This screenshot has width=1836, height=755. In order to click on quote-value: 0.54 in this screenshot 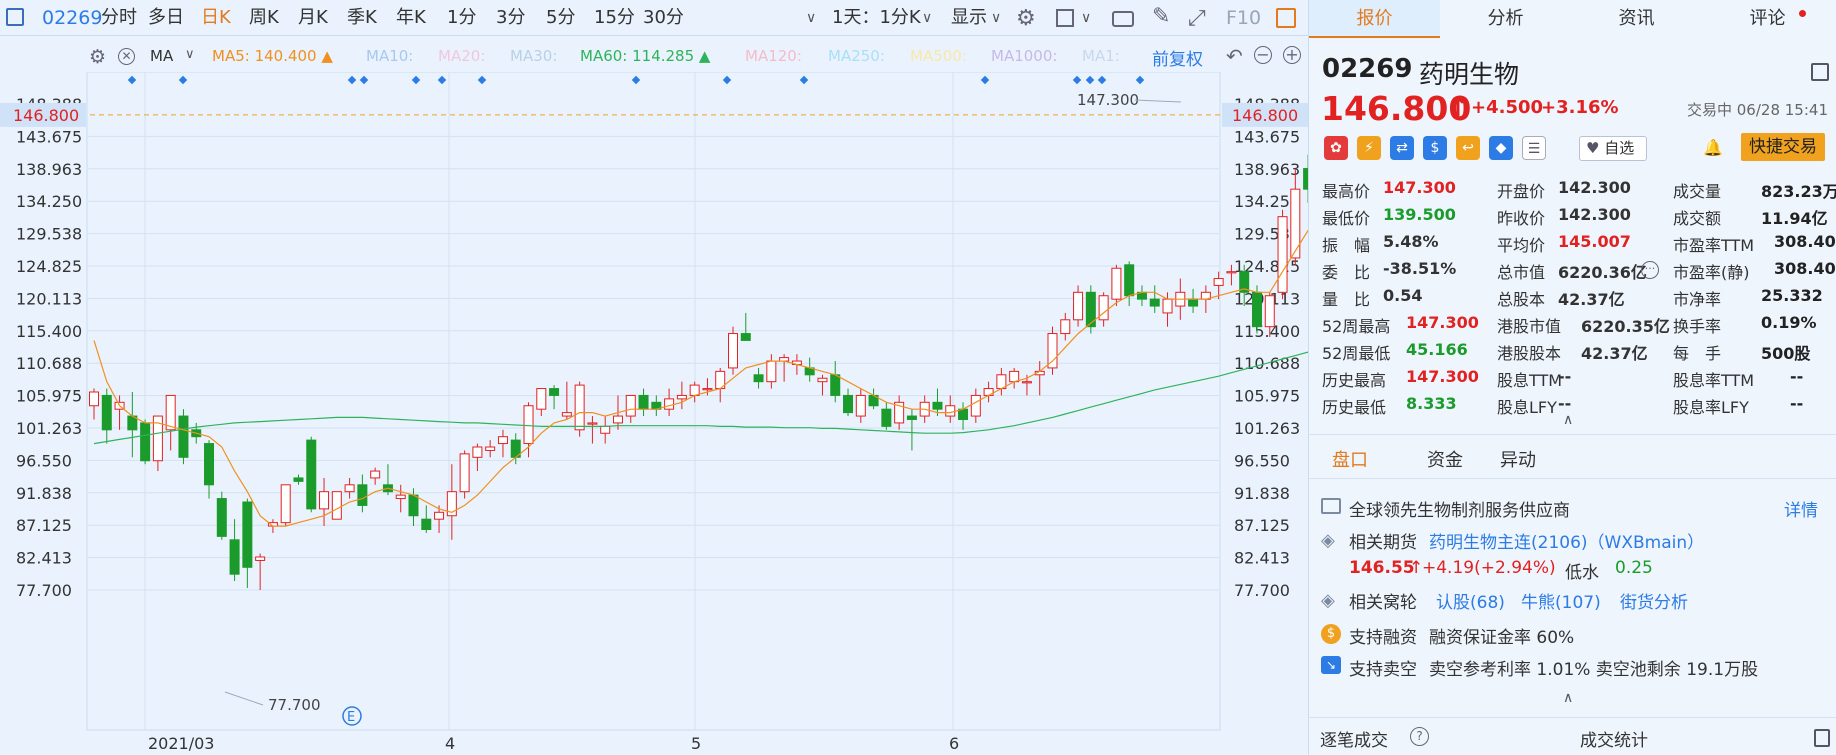, I will do `click(1403, 295)`.